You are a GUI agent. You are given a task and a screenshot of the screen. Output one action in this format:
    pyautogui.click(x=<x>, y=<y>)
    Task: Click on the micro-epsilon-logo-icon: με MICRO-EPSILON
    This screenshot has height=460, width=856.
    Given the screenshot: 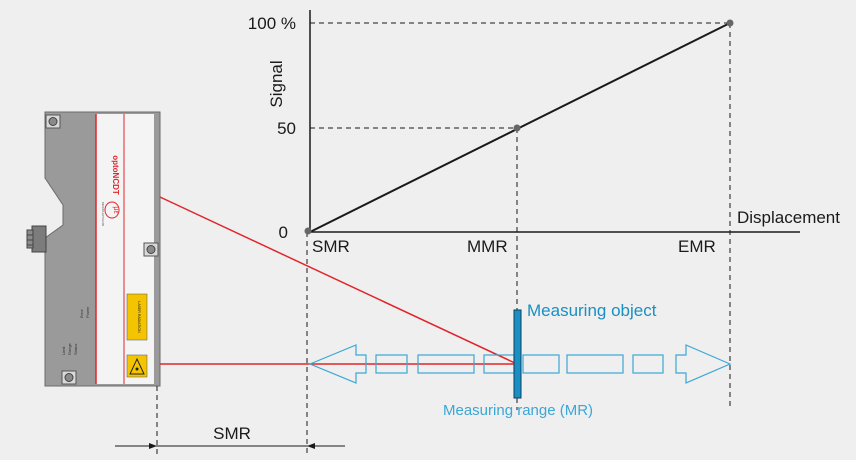 What is the action you would take?
    pyautogui.click(x=110, y=213)
    